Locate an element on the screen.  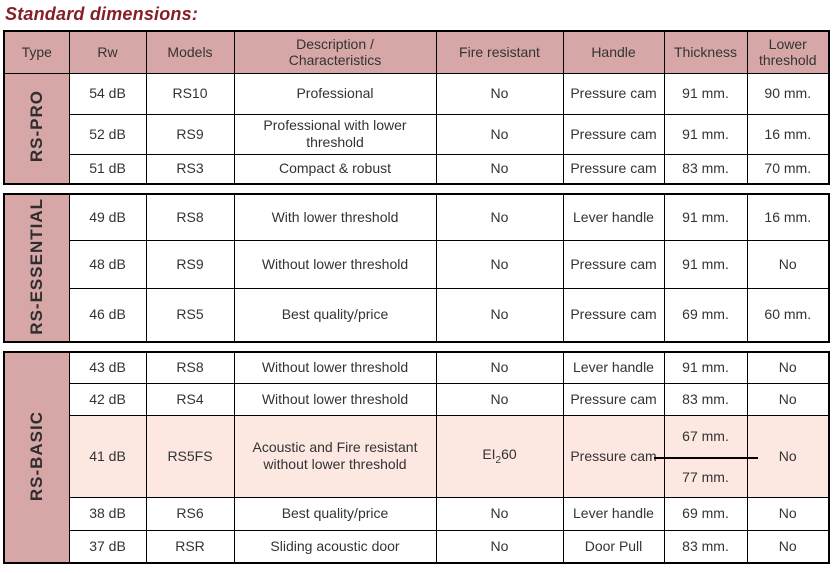
cell-rw: 43 dB is located at coordinates (107, 367).